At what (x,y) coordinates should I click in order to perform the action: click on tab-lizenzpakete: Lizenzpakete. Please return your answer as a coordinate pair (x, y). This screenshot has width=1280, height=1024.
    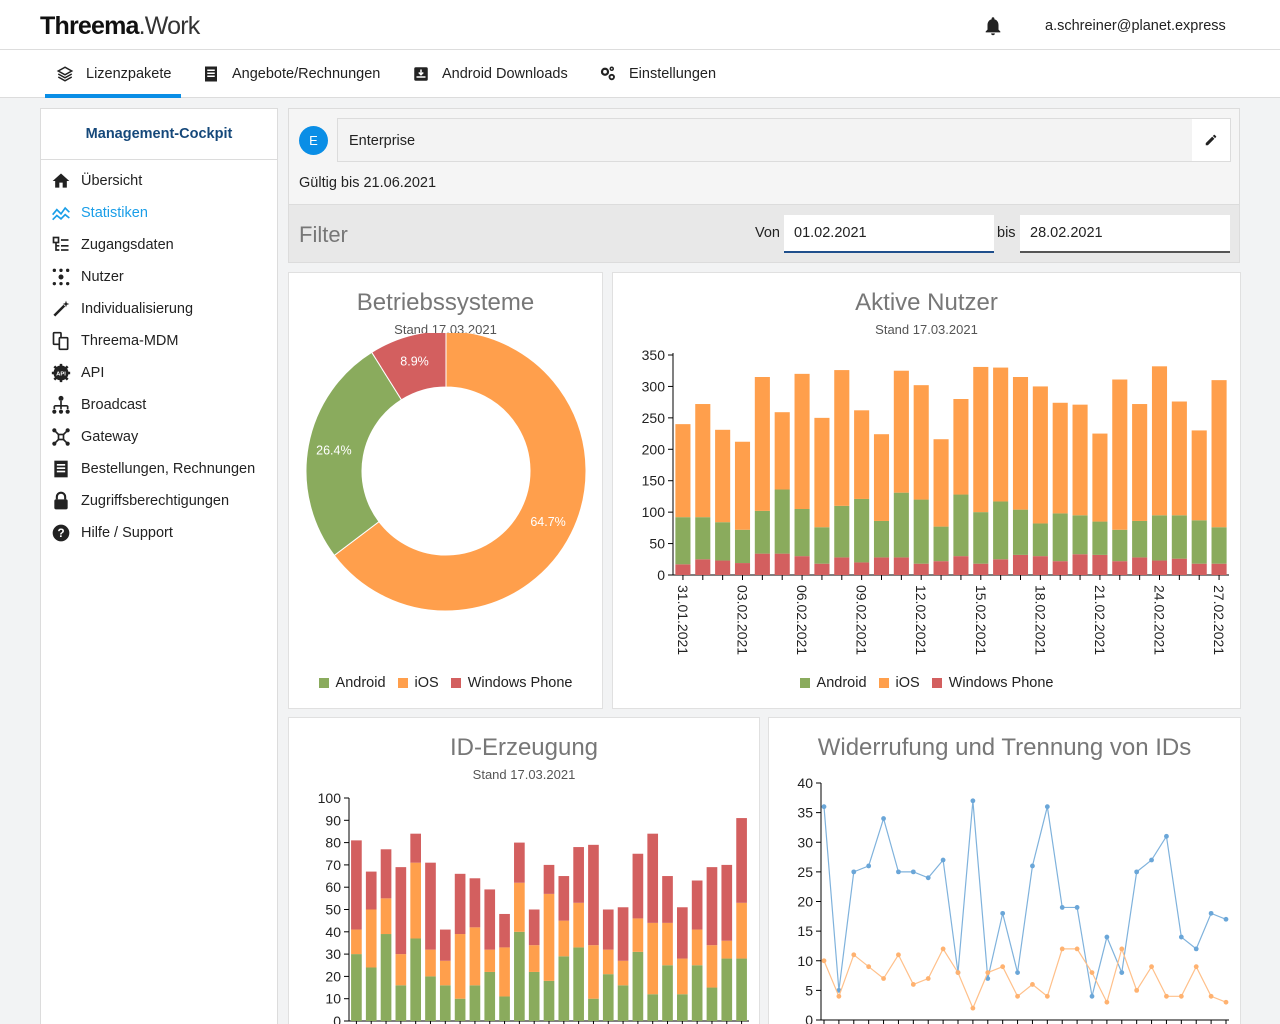
    Looking at the image, I should click on (113, 74).